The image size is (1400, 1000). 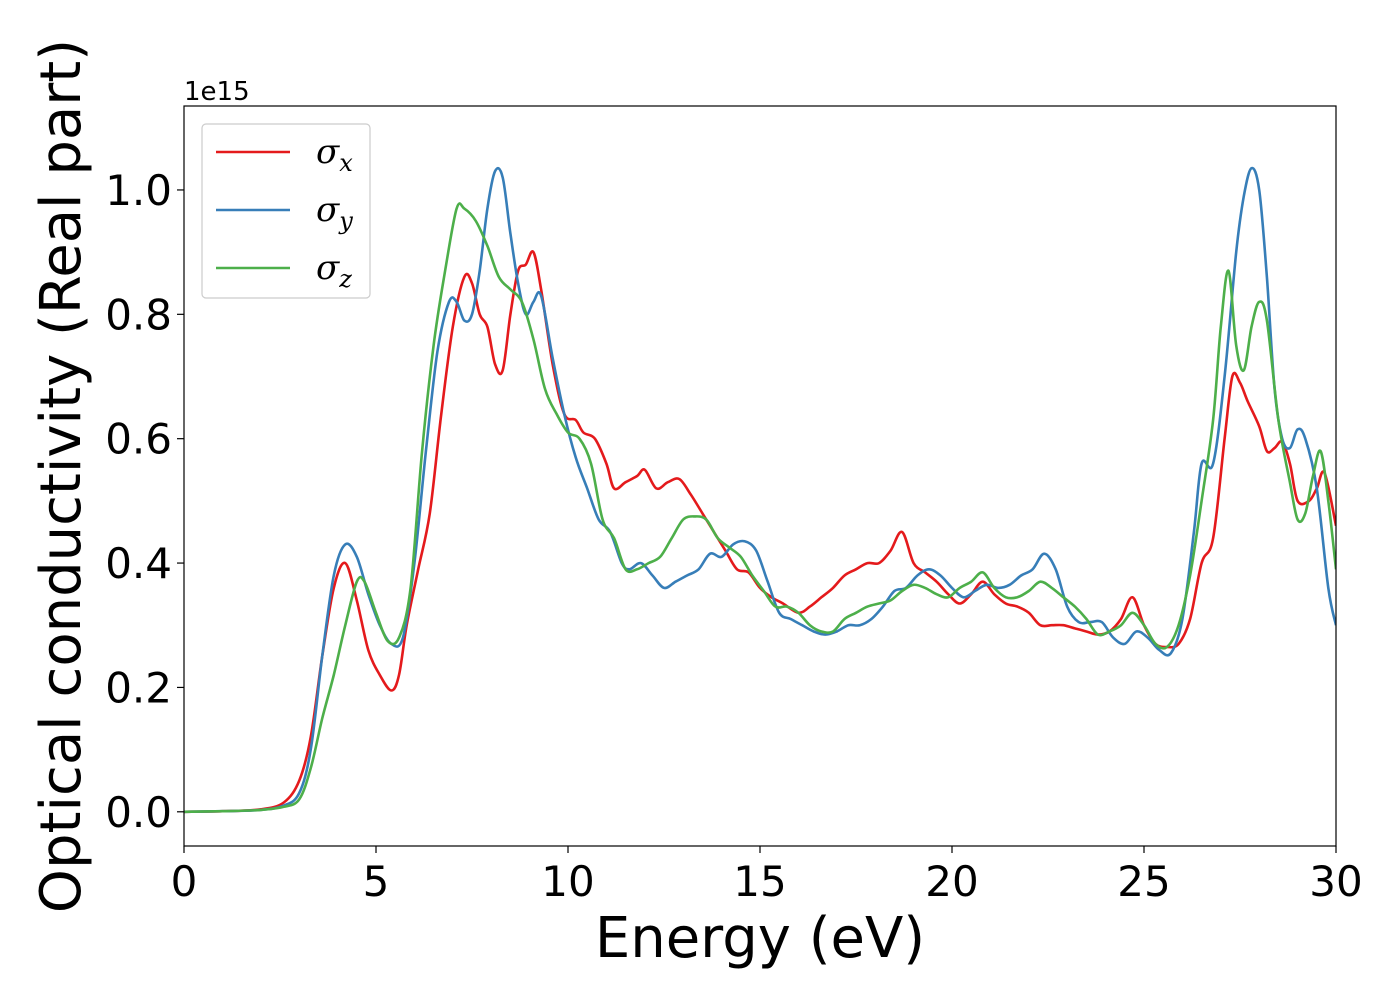 What do you see at coordinates (1335, 881) in the screenshot?
I see `x-tick-label: 30` at bounding box center [1335, 881].